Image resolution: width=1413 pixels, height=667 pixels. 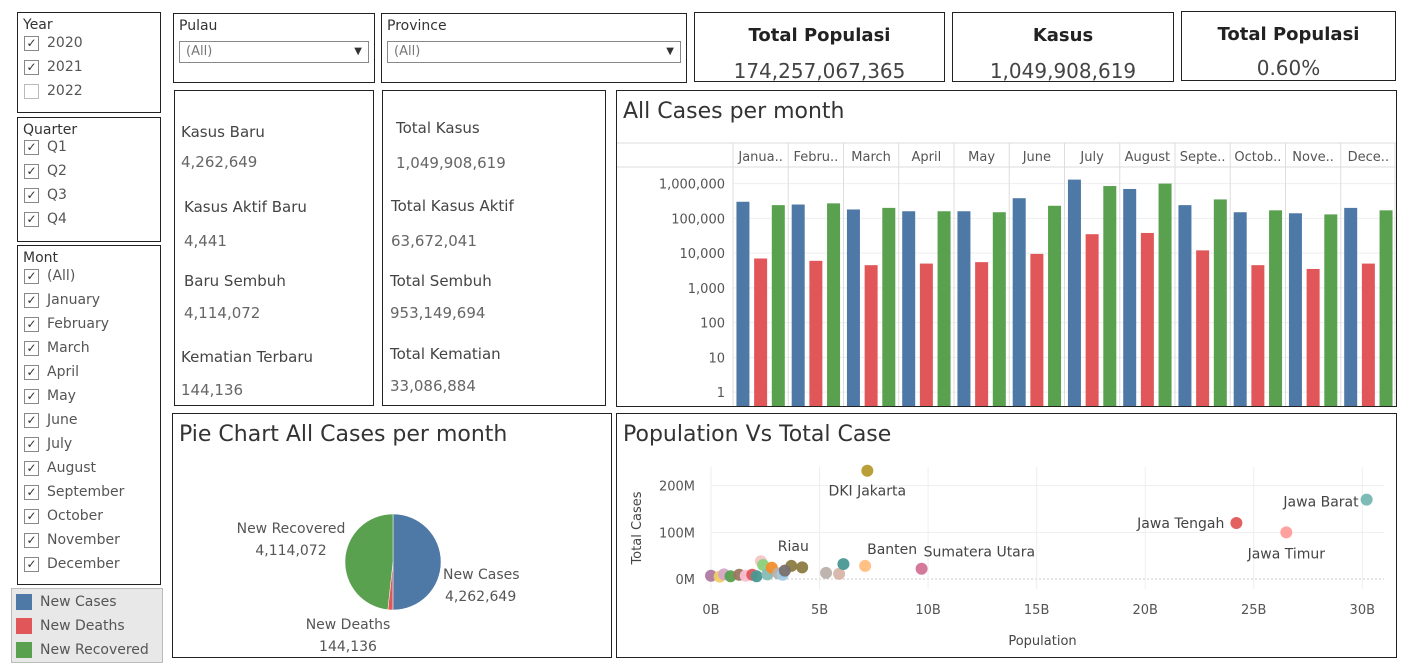 What do you see at coordinates (68, 348) in the screenshot?
I see `checkbox-label: March` at bounding box center [68, 348].